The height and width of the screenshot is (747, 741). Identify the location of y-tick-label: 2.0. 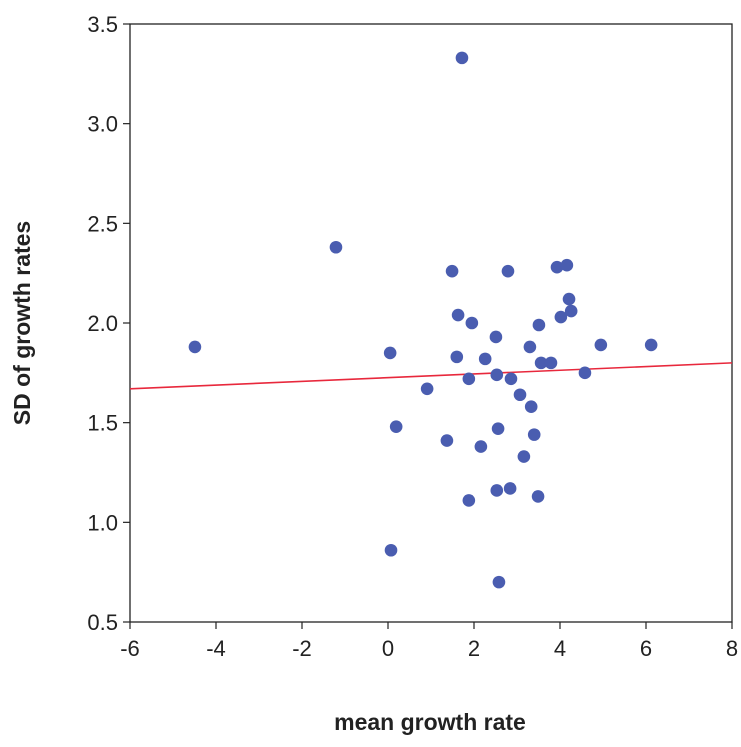
(102, 323).